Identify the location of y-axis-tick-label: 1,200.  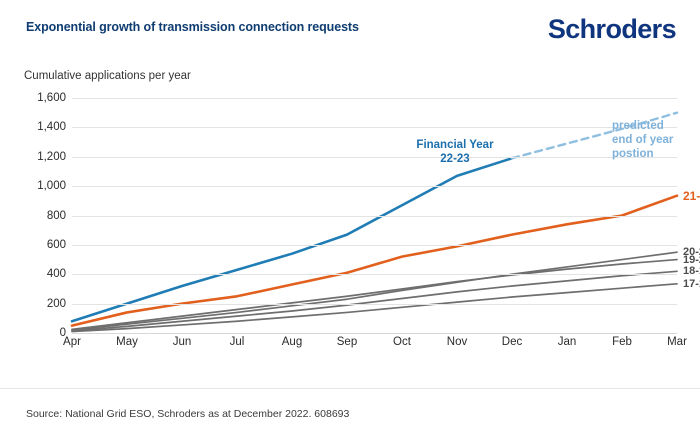
(51, 156).